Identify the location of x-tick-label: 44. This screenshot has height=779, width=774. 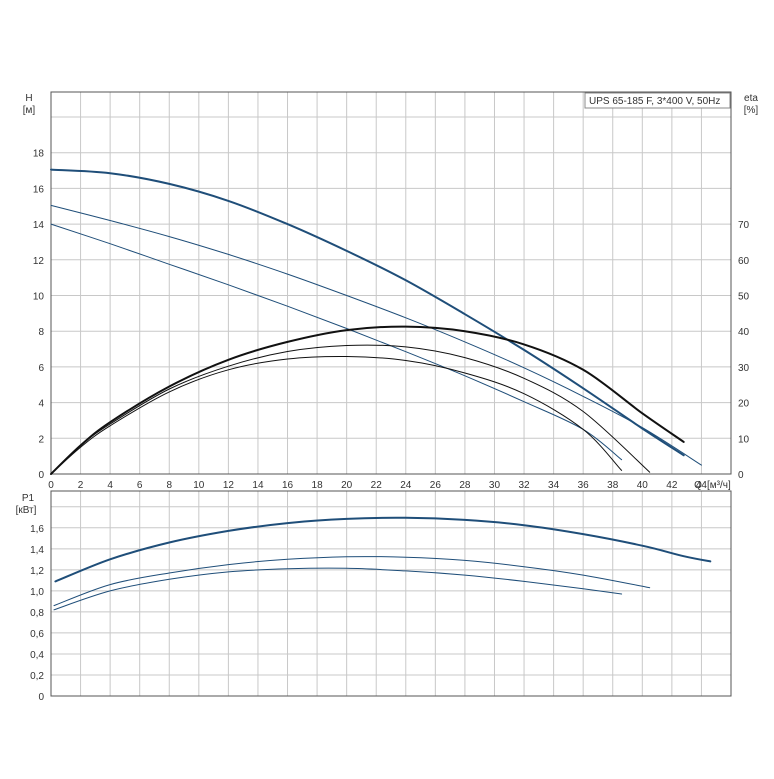
(702, 485).